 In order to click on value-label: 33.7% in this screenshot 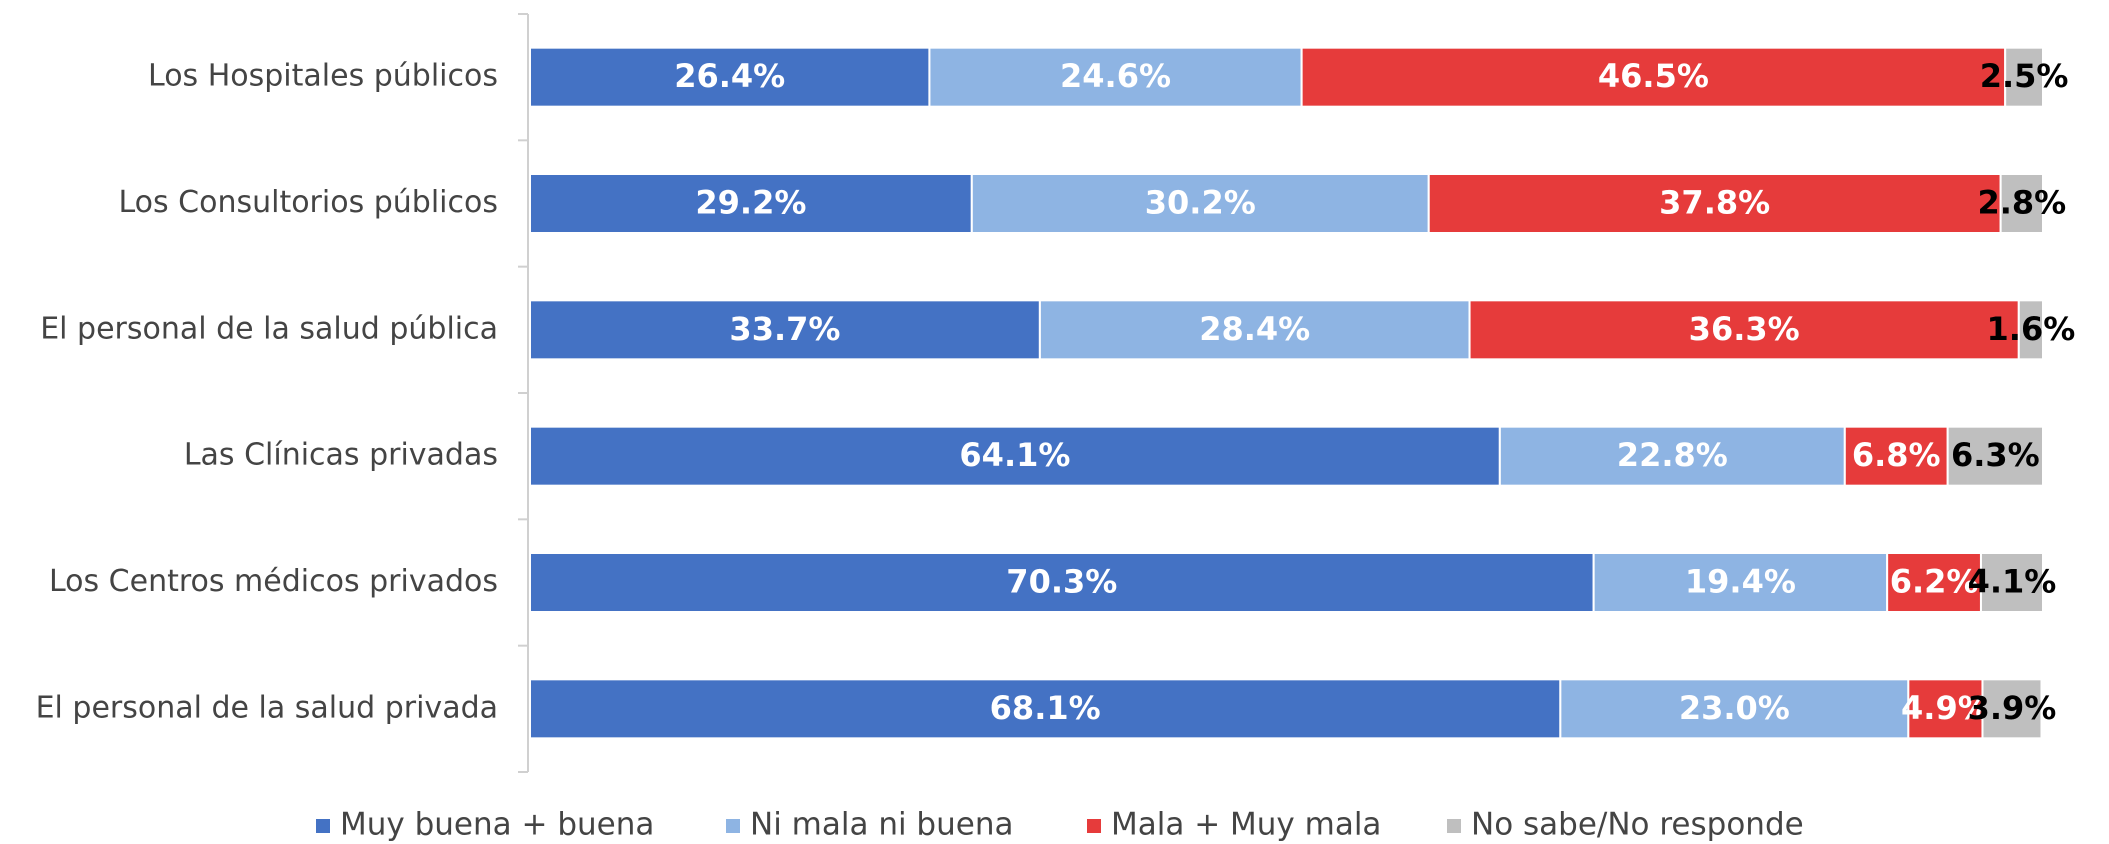, I will do `click(784, 329)`.